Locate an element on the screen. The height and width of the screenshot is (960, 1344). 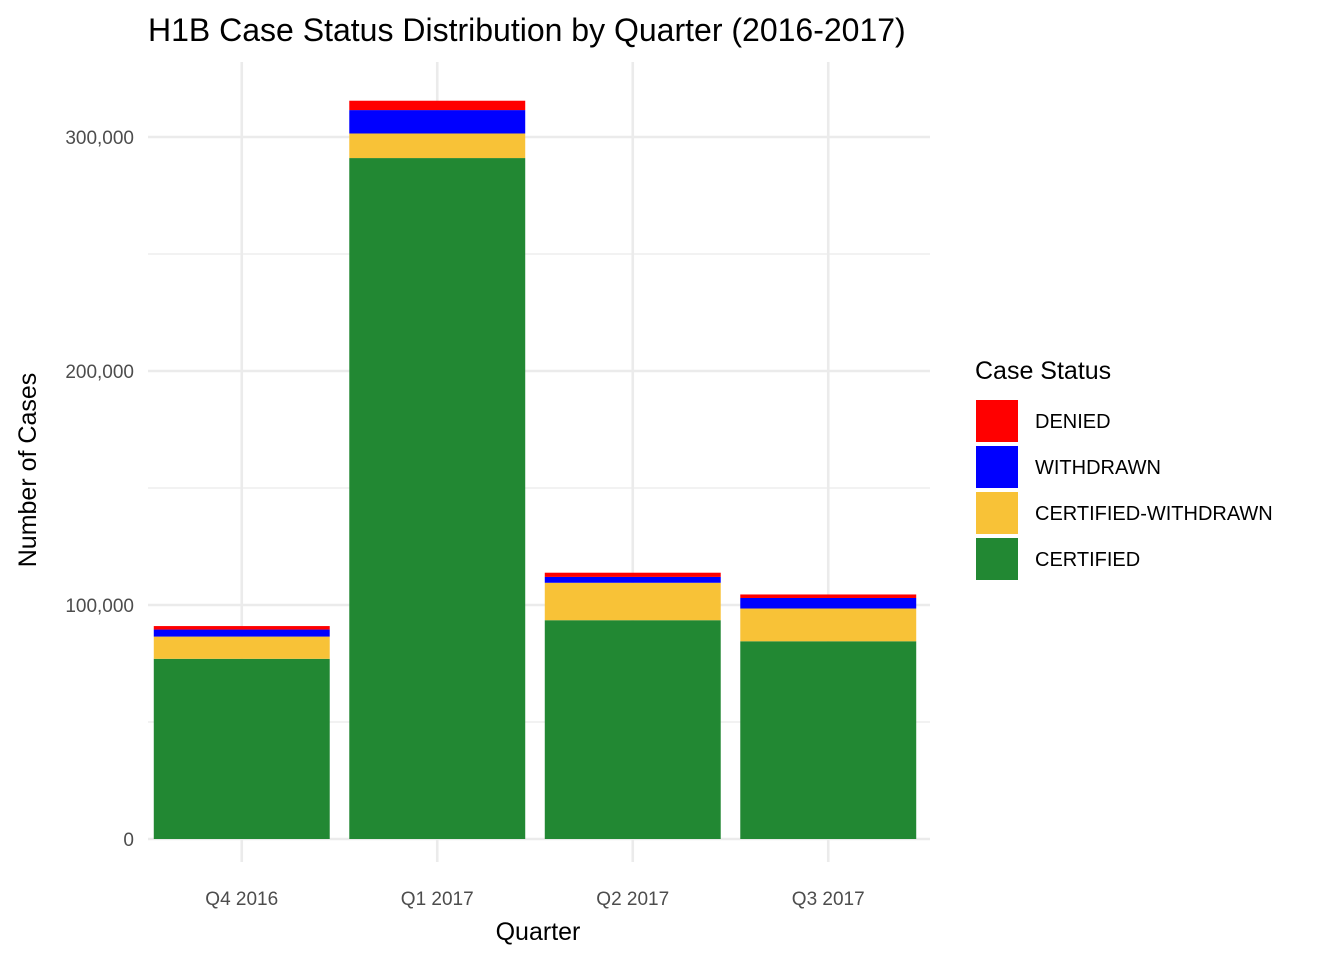
legend-label: CERTIFIED is located at coordinates (1087, 560).